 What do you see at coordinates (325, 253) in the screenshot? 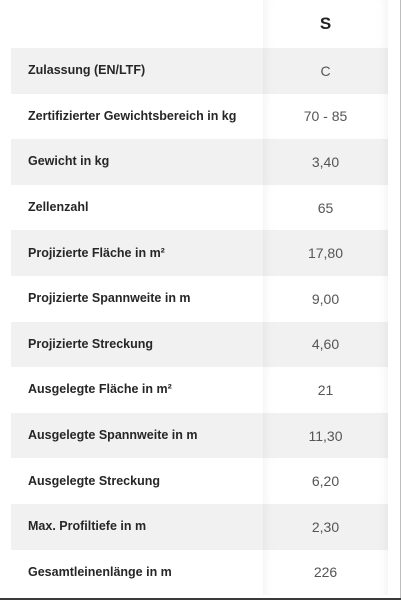
I see `row-value: 17,80` at bounding box center [325, 253].